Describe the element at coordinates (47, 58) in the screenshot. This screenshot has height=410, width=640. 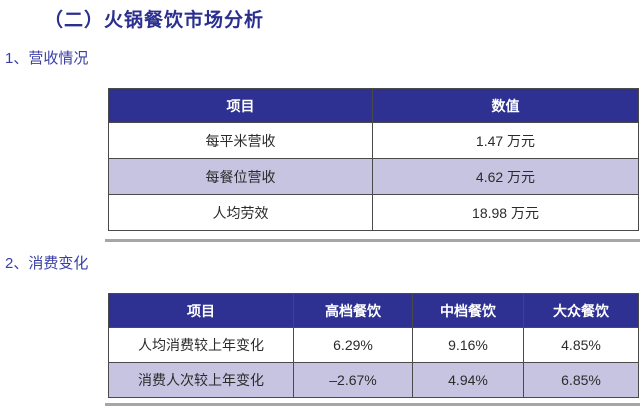
I see `section-1-heading: 1、营收情况` at that location.